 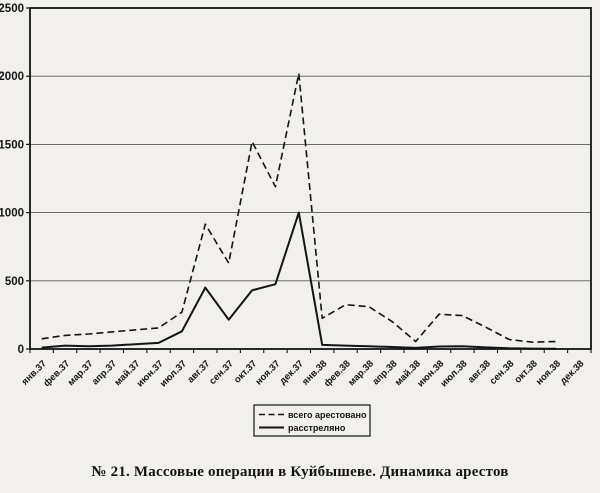 What do you see at coordinates (12, 9) in the screenshot?
I see `y-axis-label: 2500` at bounding box center [12, 9].